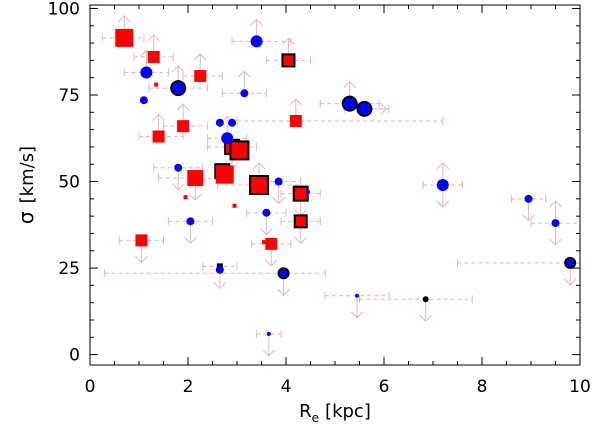 This screenshot has width=600, height=430. I want to click on y-tick-label: 25, so click(69, 269).